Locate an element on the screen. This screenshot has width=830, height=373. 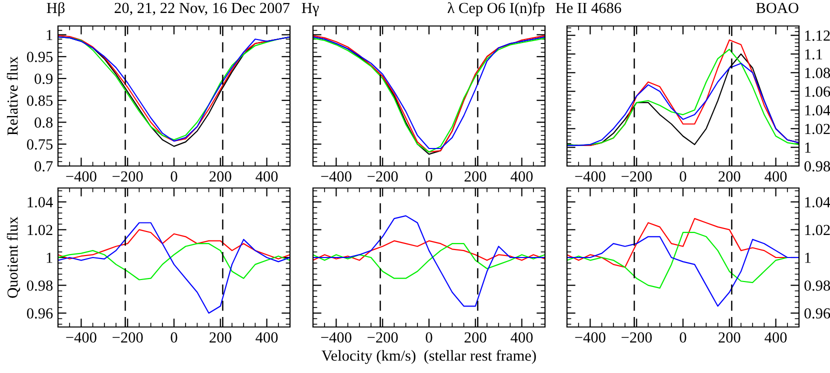
chart-title: Hγ is located at coordinates (310, 9).